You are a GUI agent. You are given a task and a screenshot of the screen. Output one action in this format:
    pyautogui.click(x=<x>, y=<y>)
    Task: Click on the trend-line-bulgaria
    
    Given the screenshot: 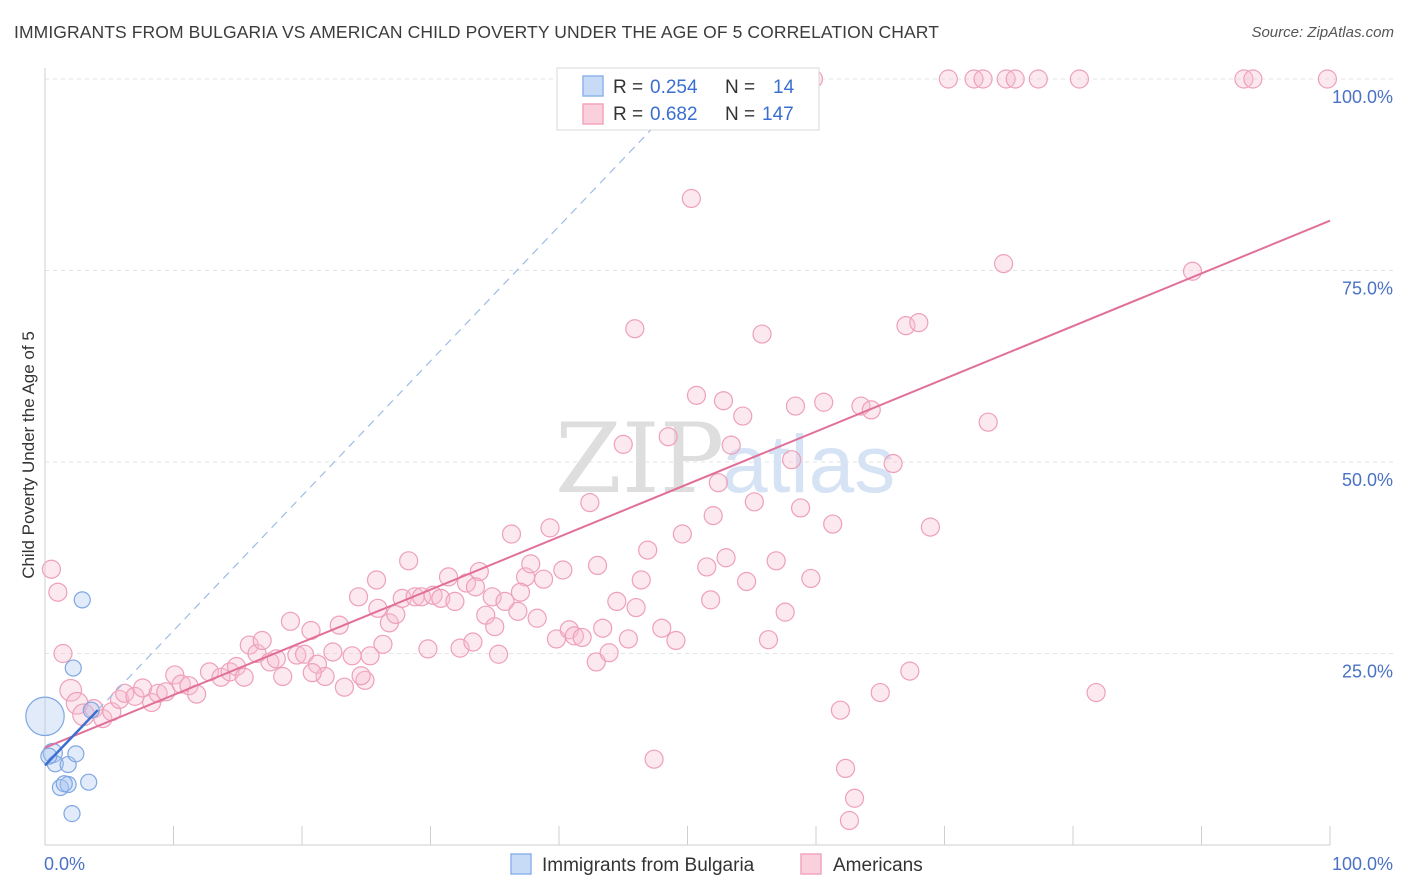 What is the action you would take?
    pyautogui.click(x=71, y=738)
    